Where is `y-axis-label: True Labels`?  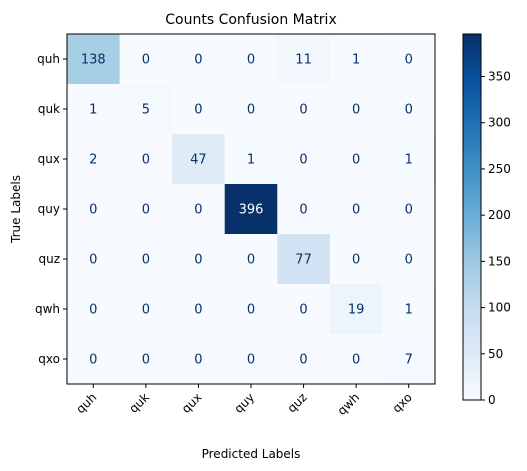 y-axis-label: True Labels is located at coordinates (16, 209).